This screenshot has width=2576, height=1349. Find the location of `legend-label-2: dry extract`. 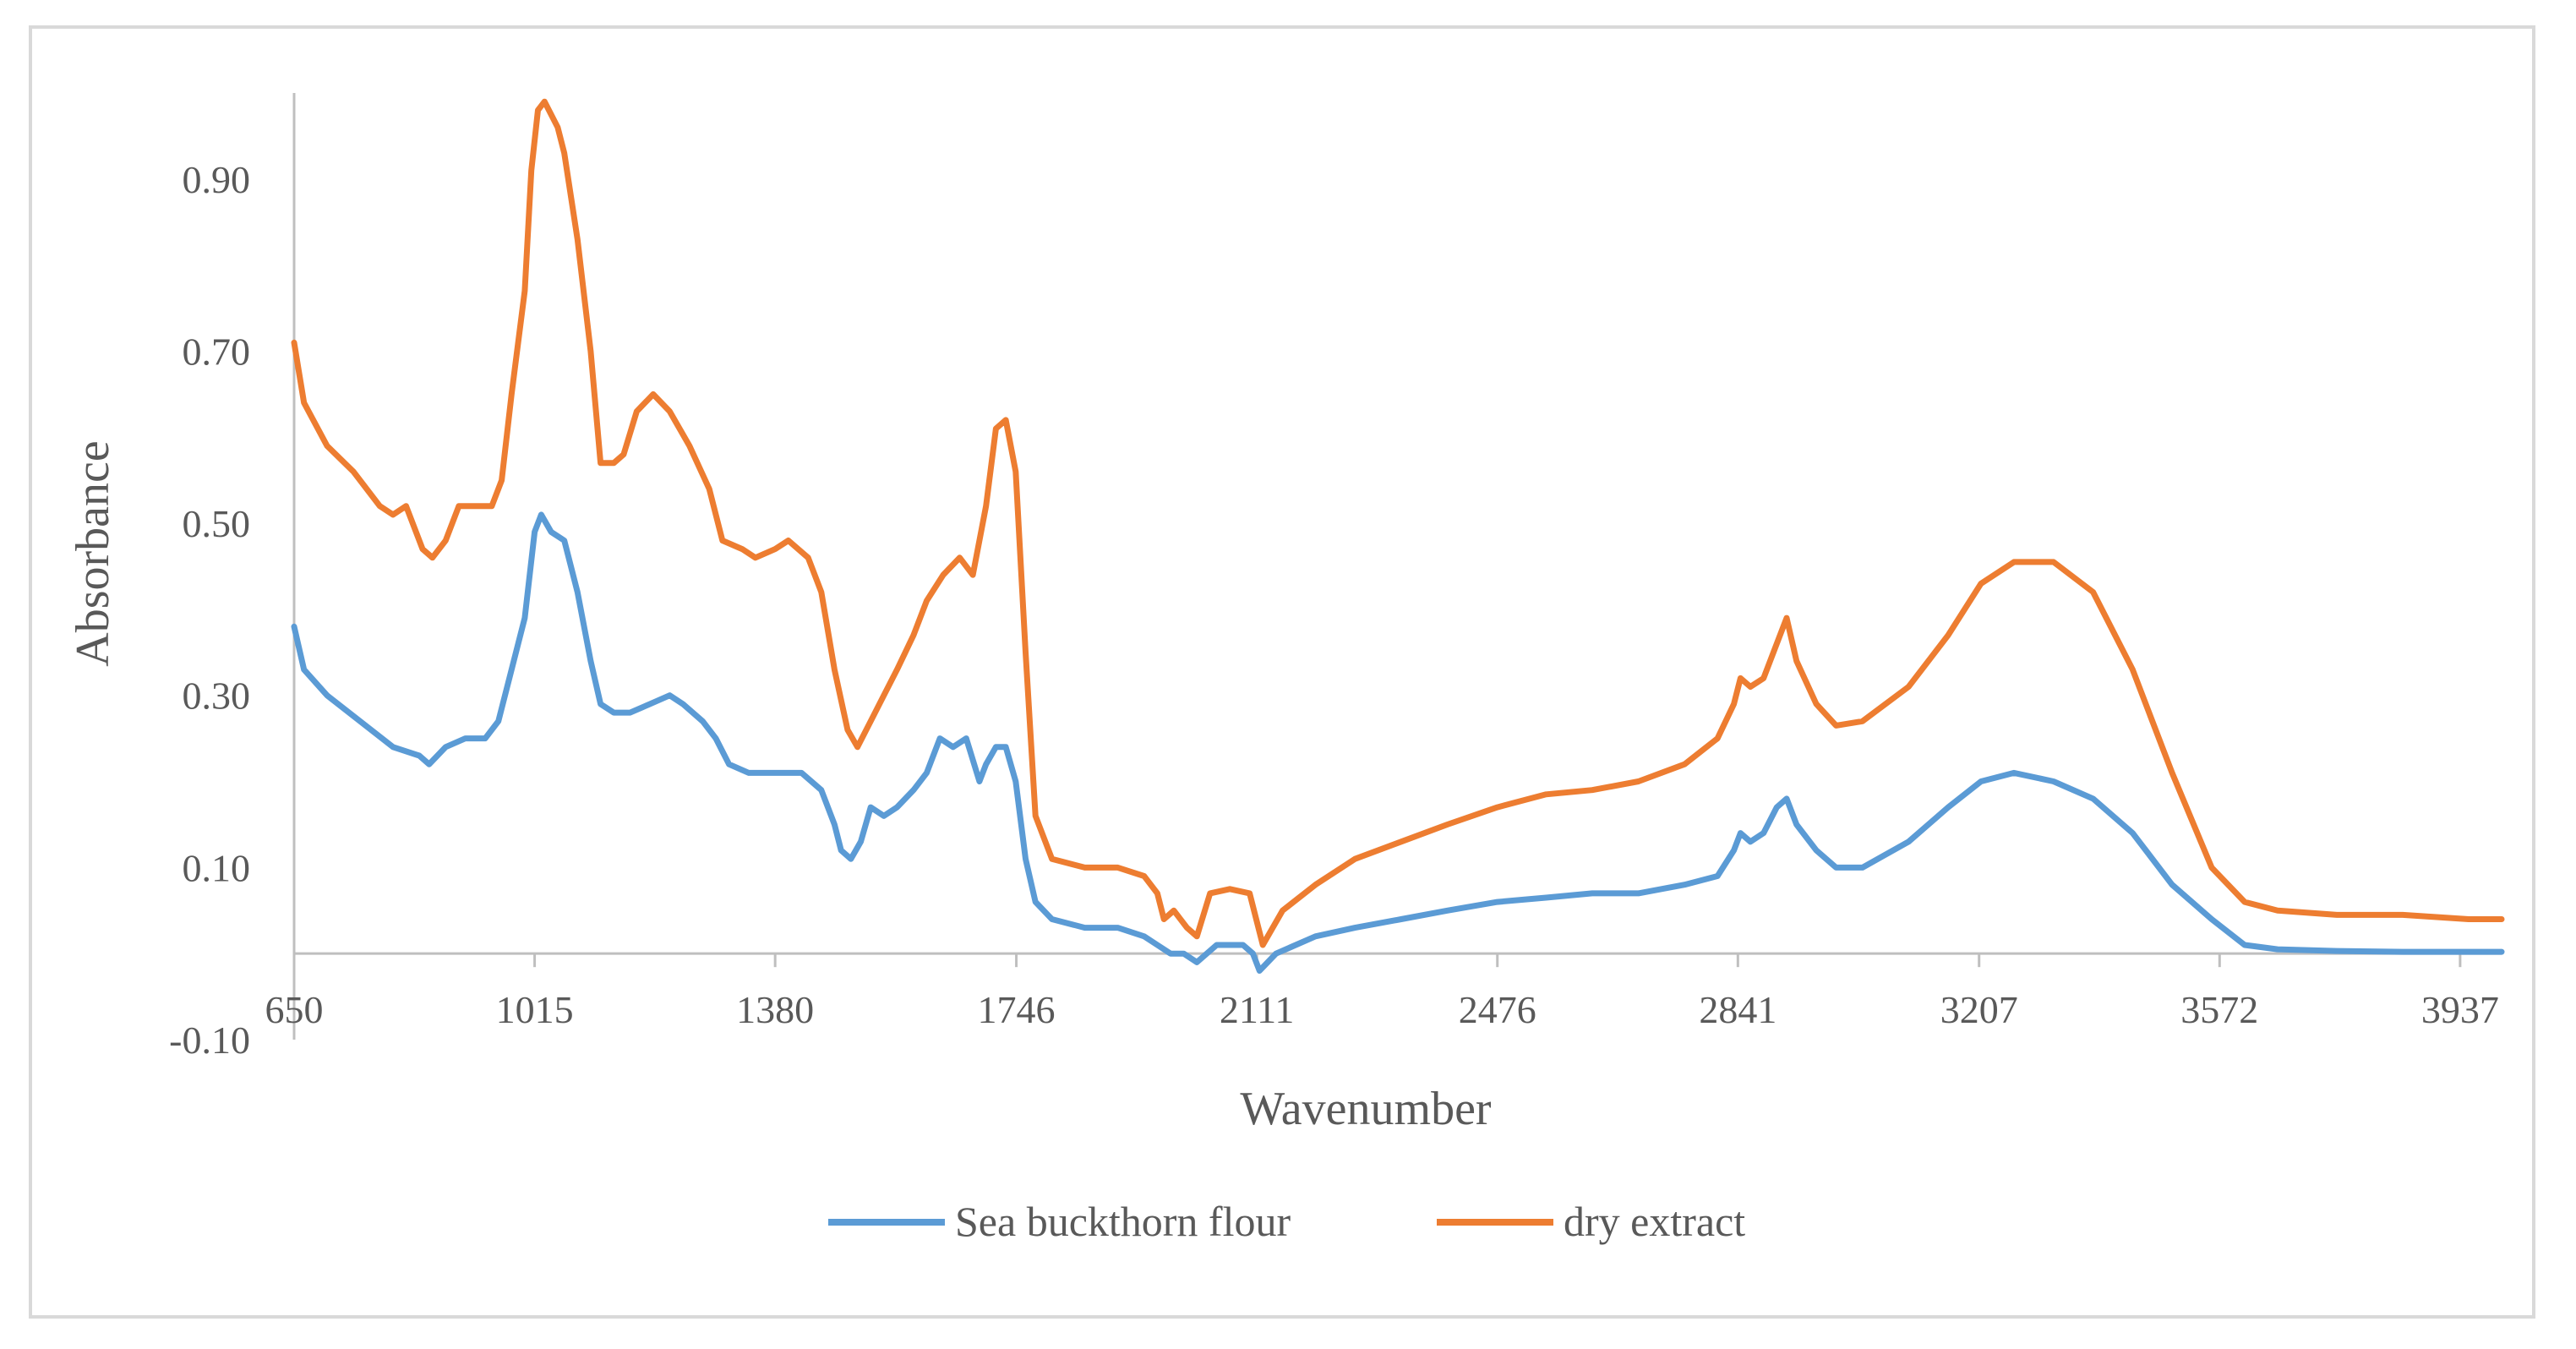

legend-label-2: dry extract is located at coordinates (1654, 1221).